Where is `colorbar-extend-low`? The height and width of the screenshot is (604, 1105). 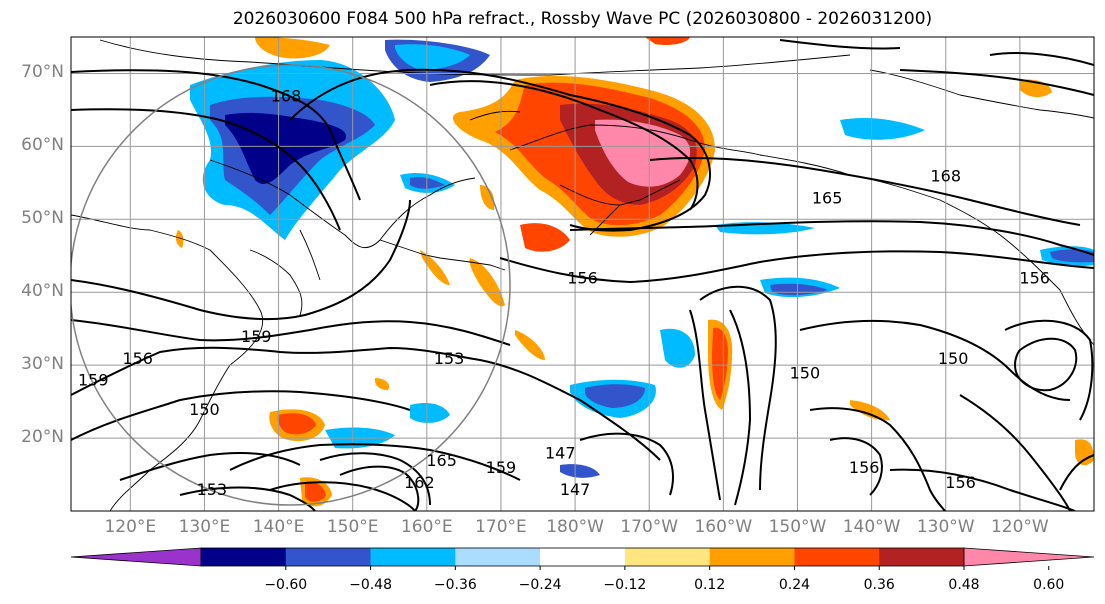
colorbar-extend-low is located at coordinates (136, 557).